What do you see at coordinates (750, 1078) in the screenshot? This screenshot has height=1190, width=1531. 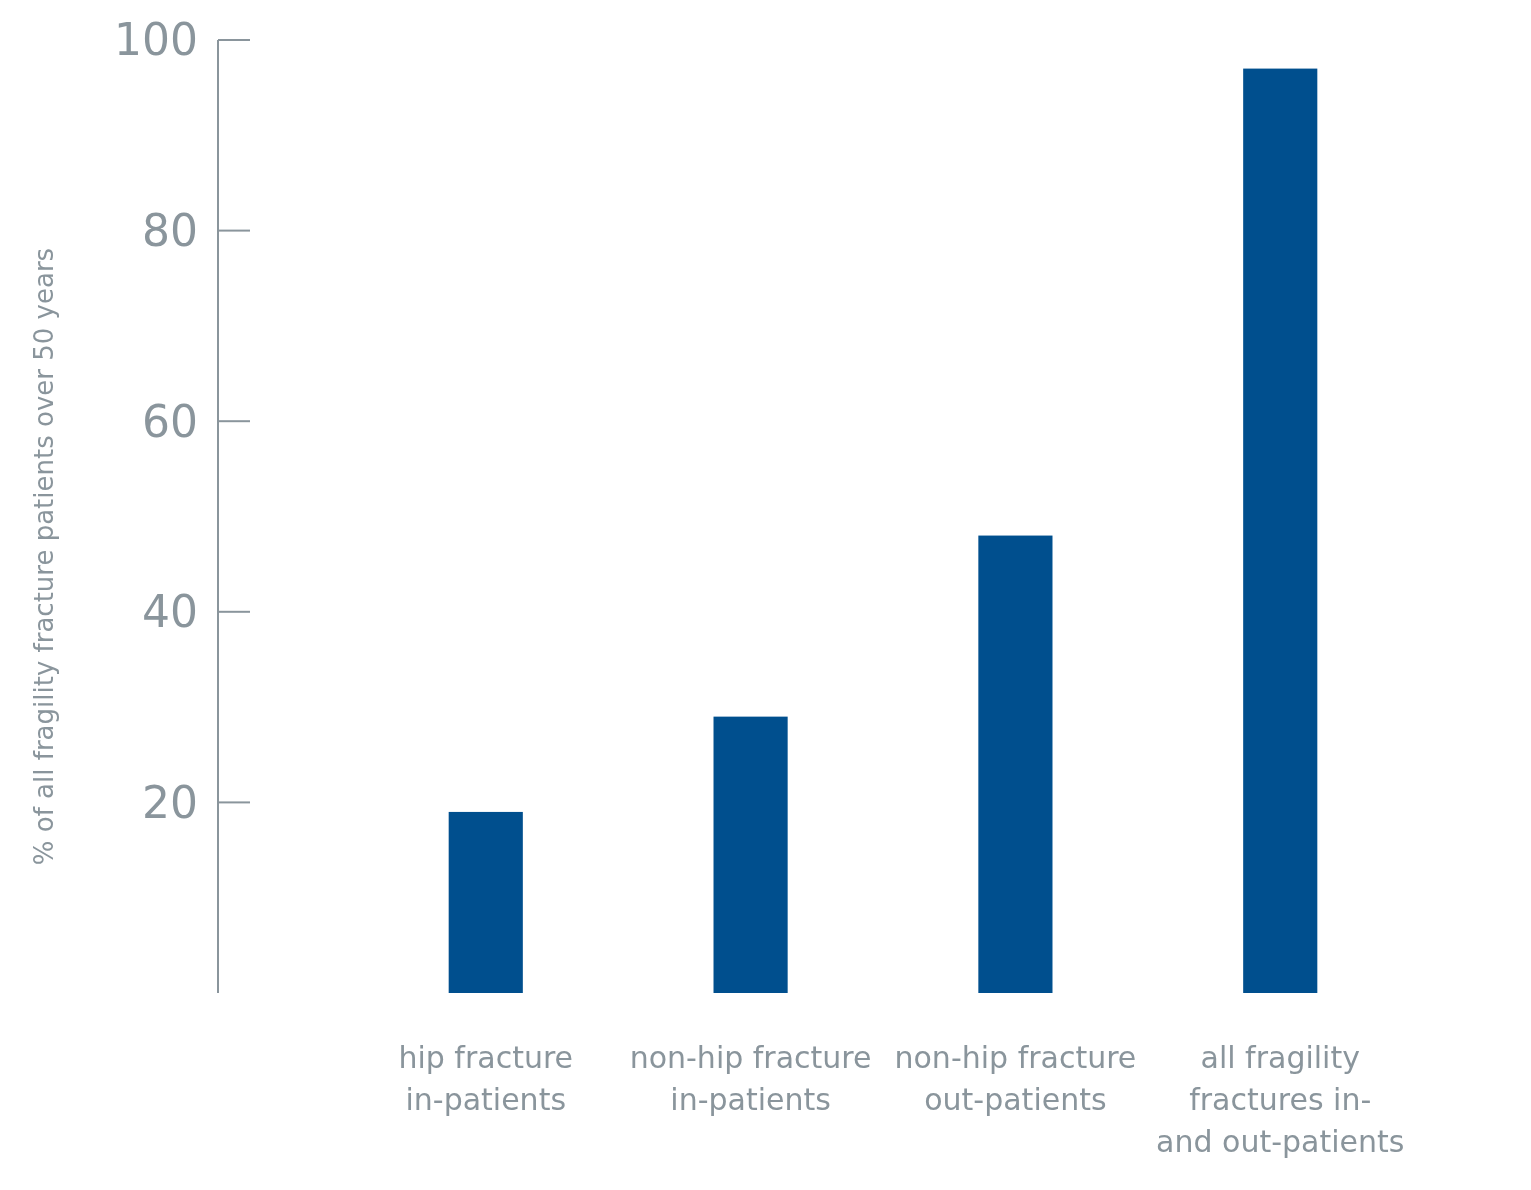 I see `x-tick-label: non-hip fracture in-patients` at bounding box center [750, 1078].